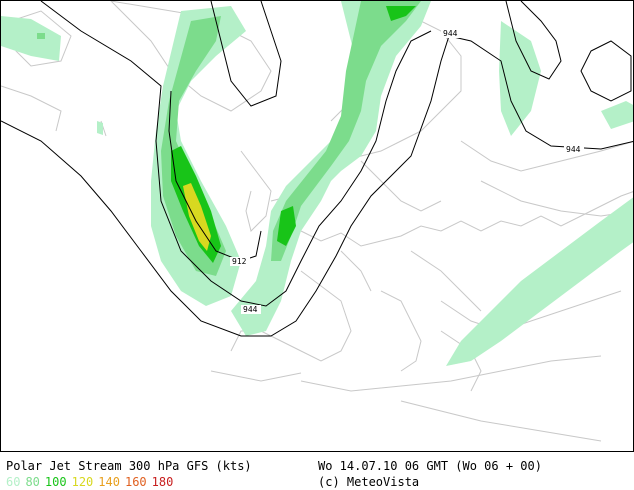 This screenshot has height=490, width=634. What do you see at coordinates (239, 261) in the screenshot?
I see `contour-label: 912` at bounding box center [239, 261].